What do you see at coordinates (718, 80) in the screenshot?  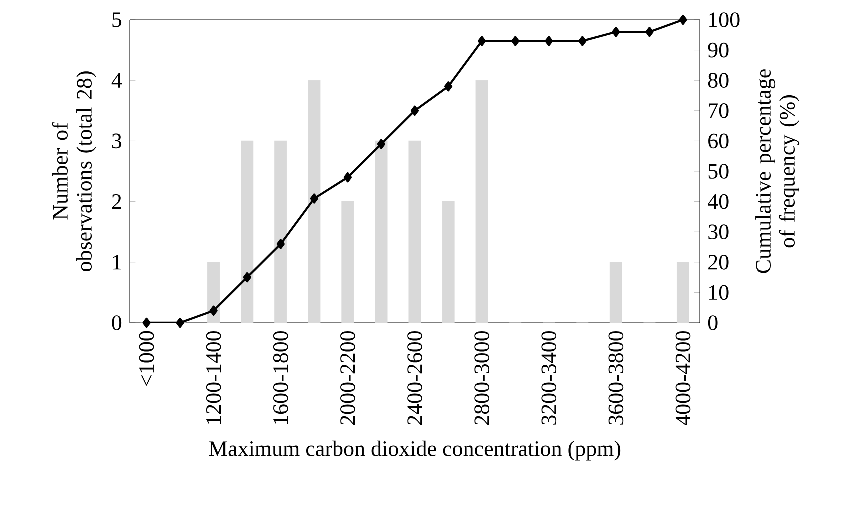 I see `y2-tick-label: 80` at bounding box center [718, 80].